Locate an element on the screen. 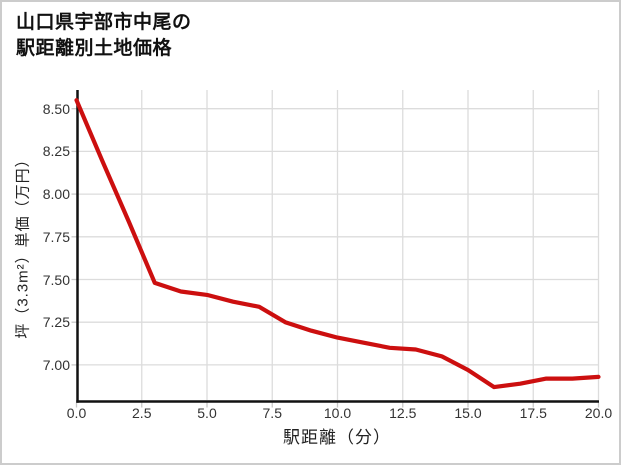 This screenshot has width=621, height=465. x-tick-label: 7.5 is located at coordinates (272, 413).